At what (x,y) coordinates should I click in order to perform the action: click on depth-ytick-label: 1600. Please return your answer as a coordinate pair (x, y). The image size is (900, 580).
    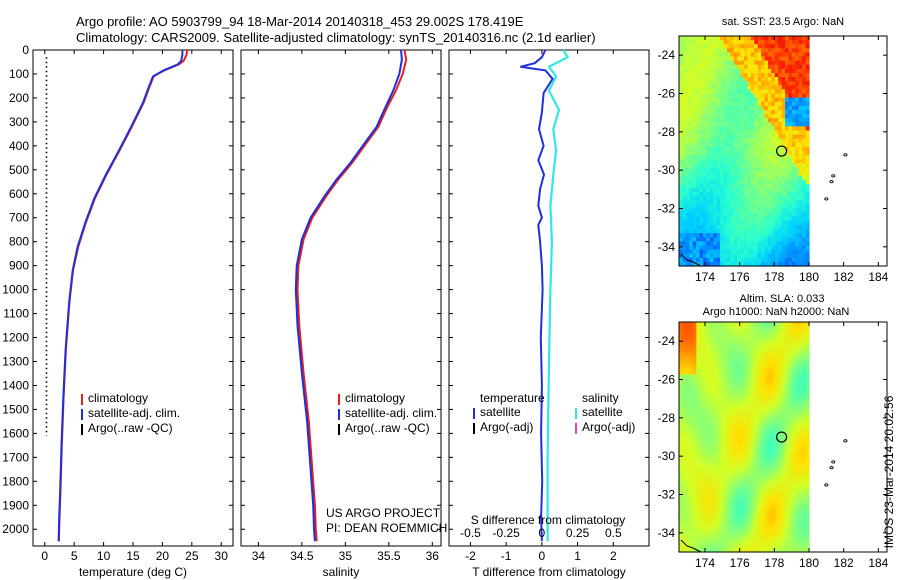
    Looking at the image, I should click on (15, 433).